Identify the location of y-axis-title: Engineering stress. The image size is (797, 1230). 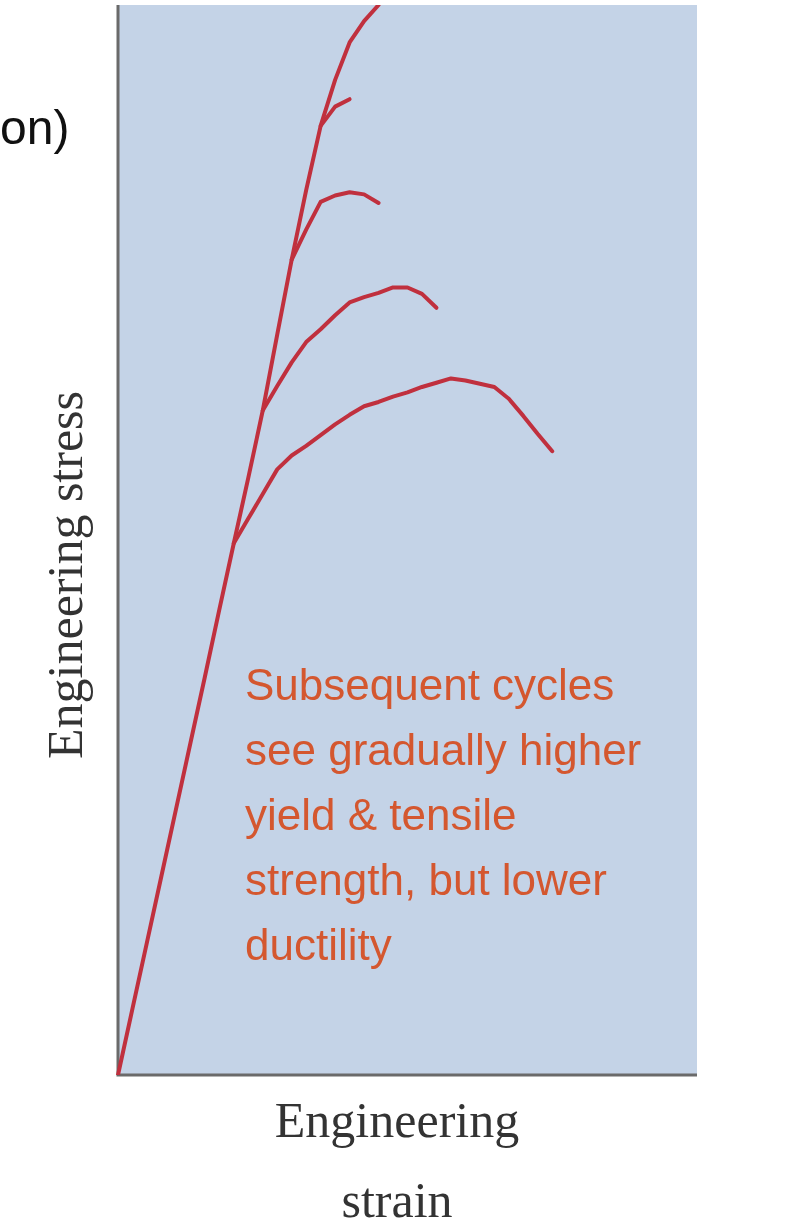
(65, 575).